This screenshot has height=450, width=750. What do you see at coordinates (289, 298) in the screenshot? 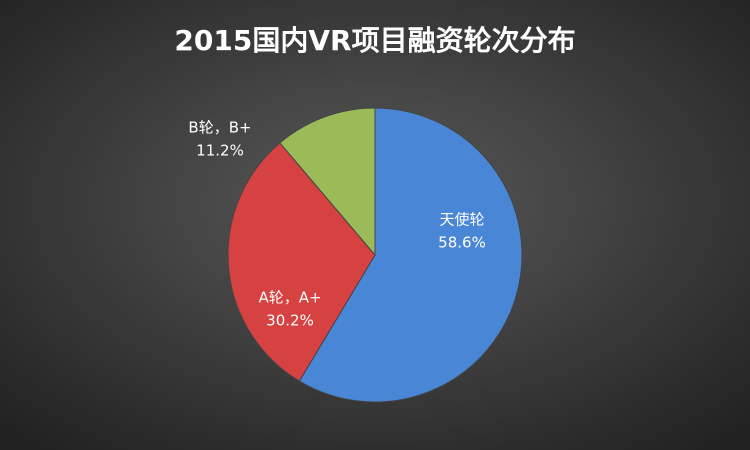
I see `slice-label: A轮，A+` at bounding box center [289, 298].